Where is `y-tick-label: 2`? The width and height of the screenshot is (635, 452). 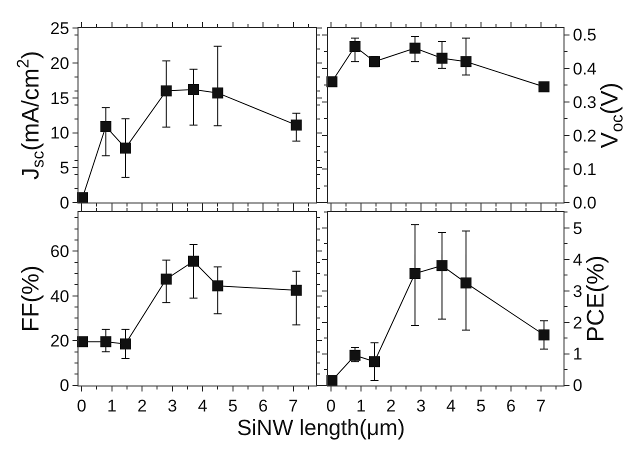
y-tick-label: 2 is located at coordinates (577, 322).